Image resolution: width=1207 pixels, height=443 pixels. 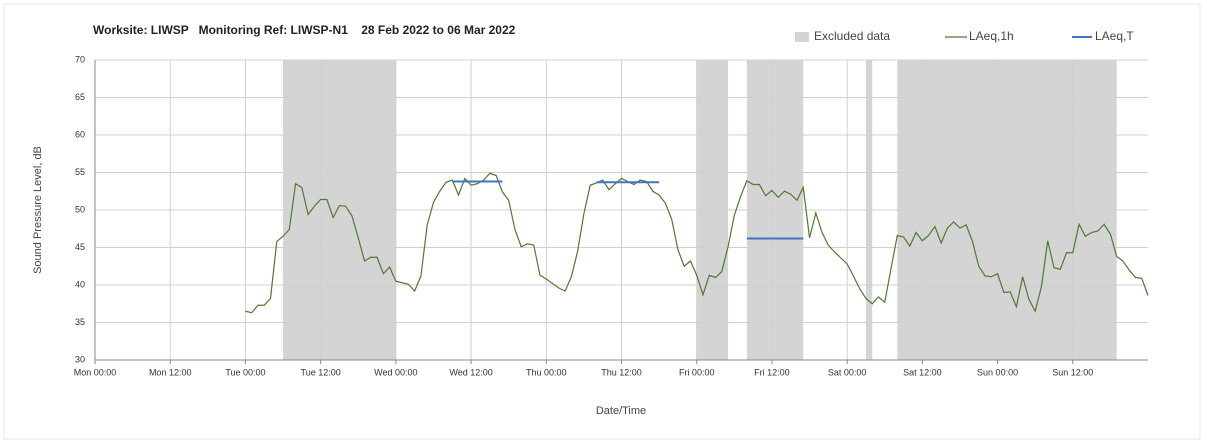 I want to click on y-tick-label: 40, so click(x=80, y=284).